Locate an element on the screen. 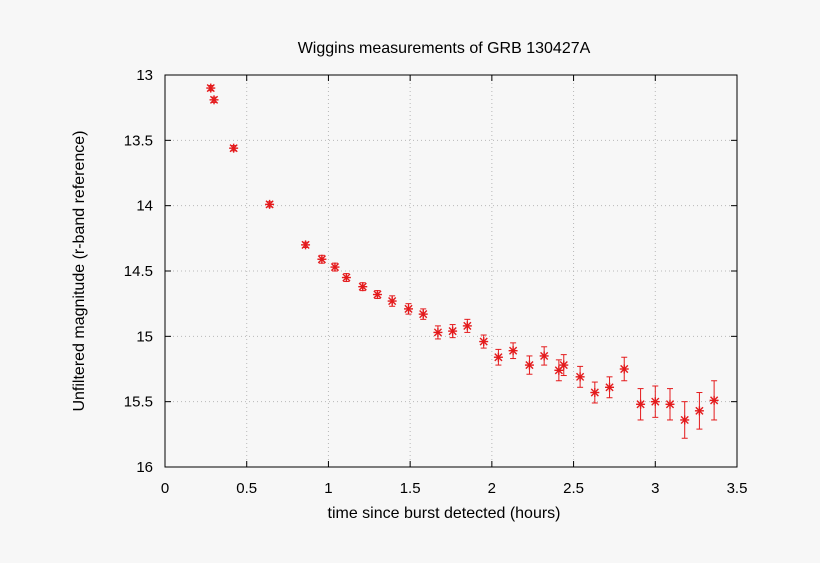 This screenshot has height=563, width=820. x-tick-label: 1 is located at coordinates (328, 488).